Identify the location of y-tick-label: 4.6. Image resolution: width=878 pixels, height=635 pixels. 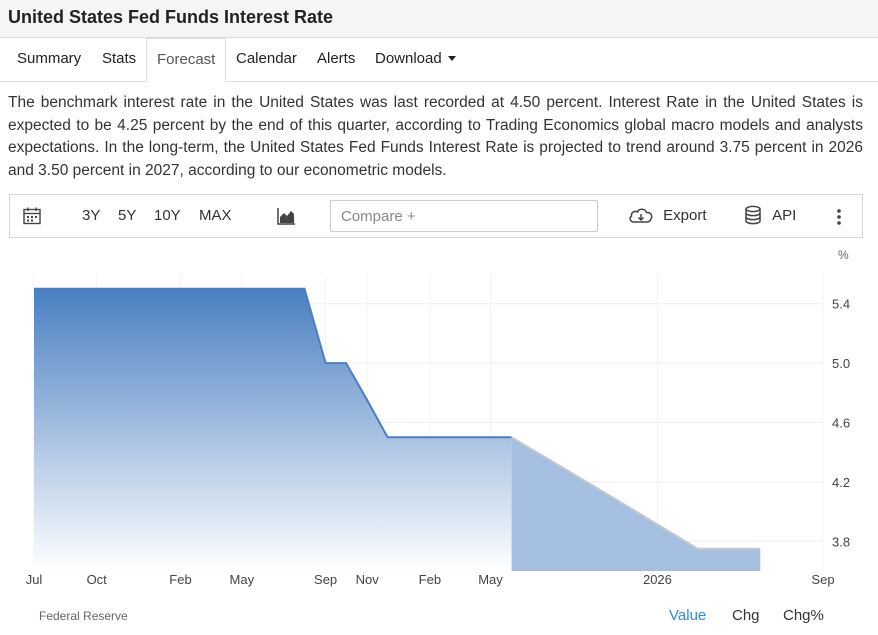
(841, 423).